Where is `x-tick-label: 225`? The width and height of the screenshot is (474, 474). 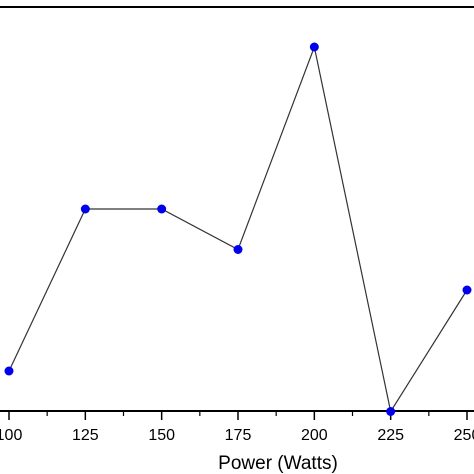 x-tick-label: 225 is located at coordinates (390, 435).